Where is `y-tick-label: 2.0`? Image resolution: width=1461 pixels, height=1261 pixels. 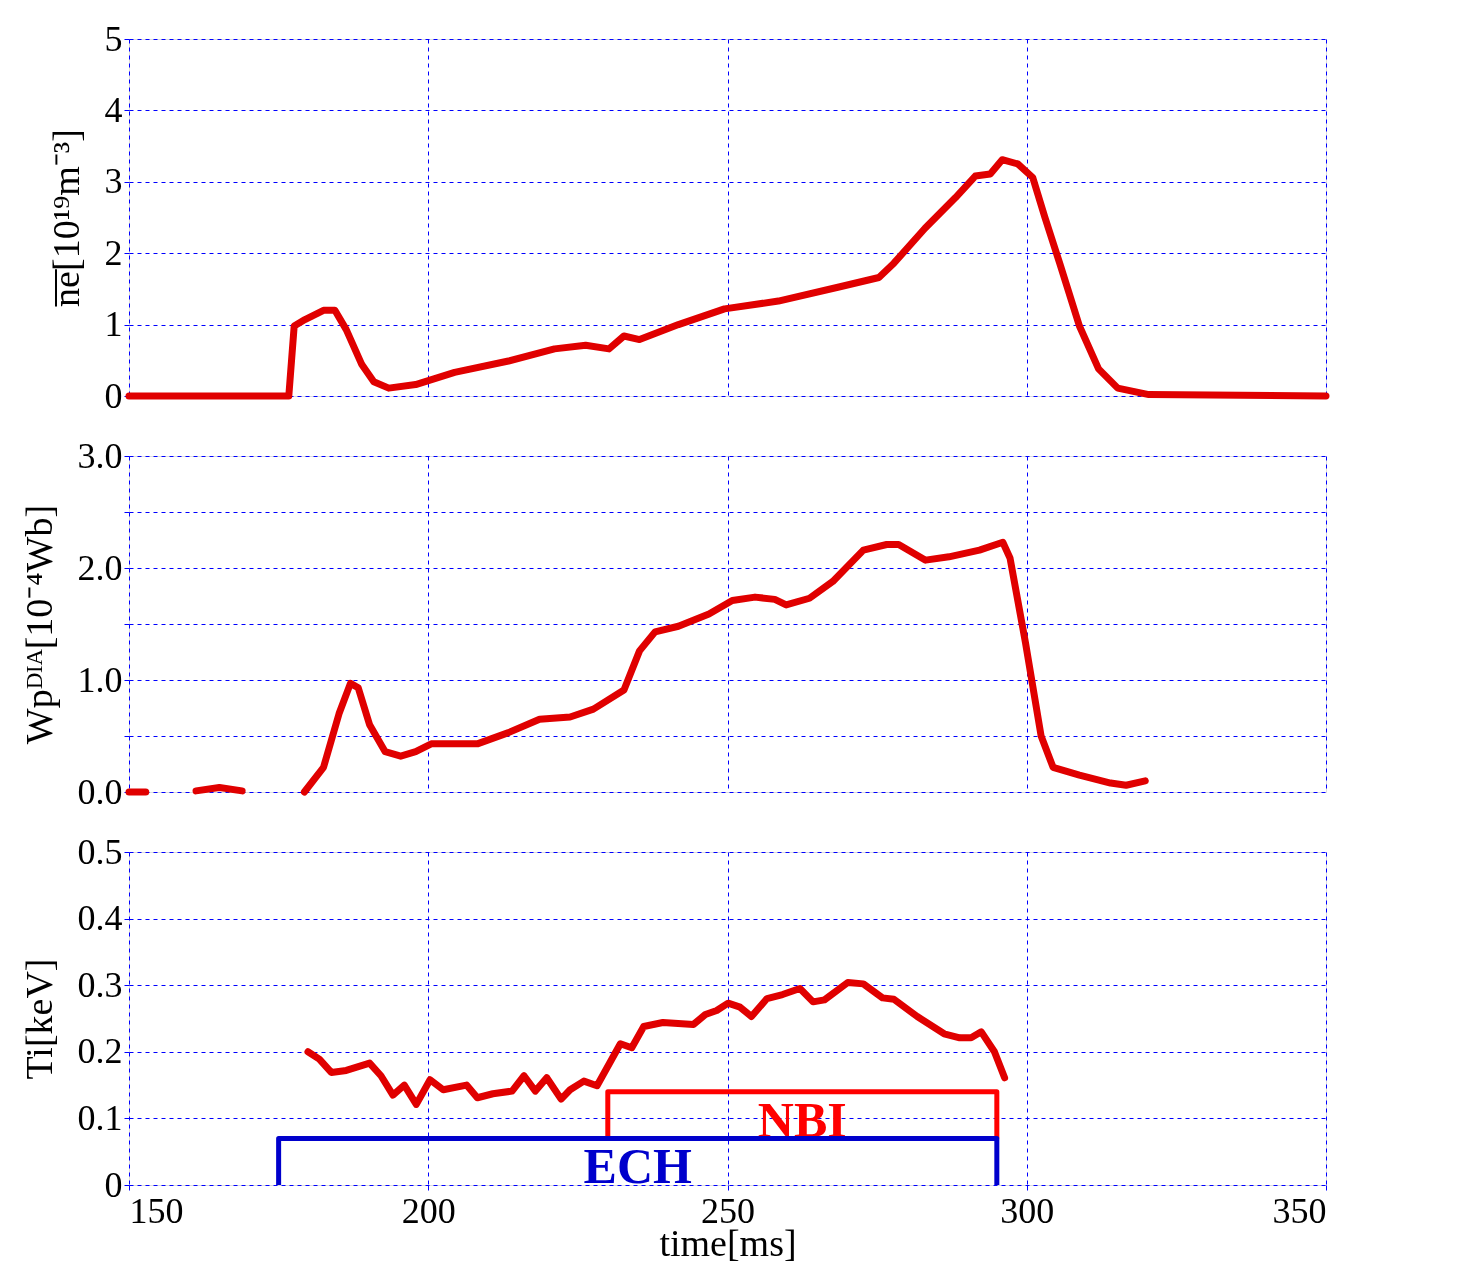
y-tick-label: 2.0 is located at coordinates (100, 567).